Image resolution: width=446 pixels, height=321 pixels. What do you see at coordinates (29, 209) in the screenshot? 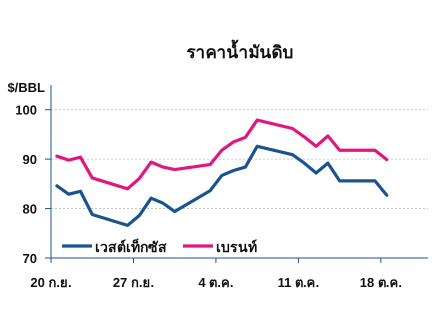
I see `y-tick-label: 80` at bounding box center [29, 209].